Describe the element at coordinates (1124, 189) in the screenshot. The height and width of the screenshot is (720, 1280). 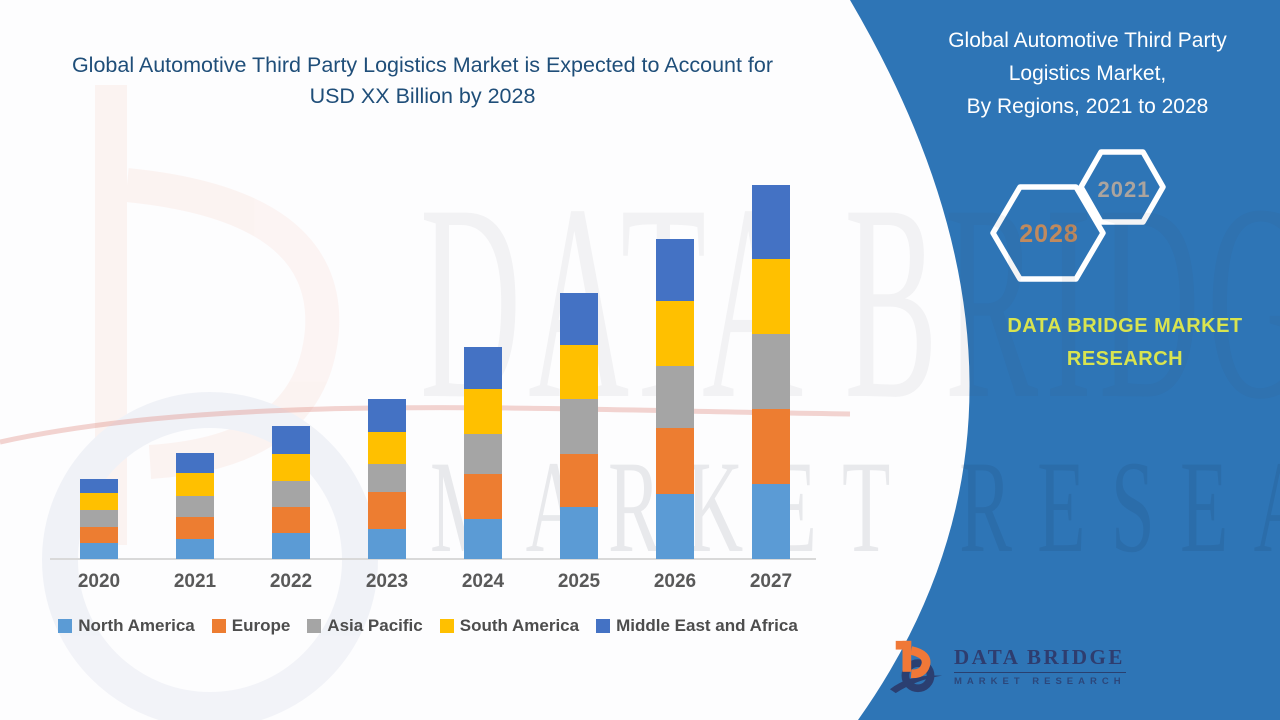
I see `hexagon-small-label: 2021` at that location.